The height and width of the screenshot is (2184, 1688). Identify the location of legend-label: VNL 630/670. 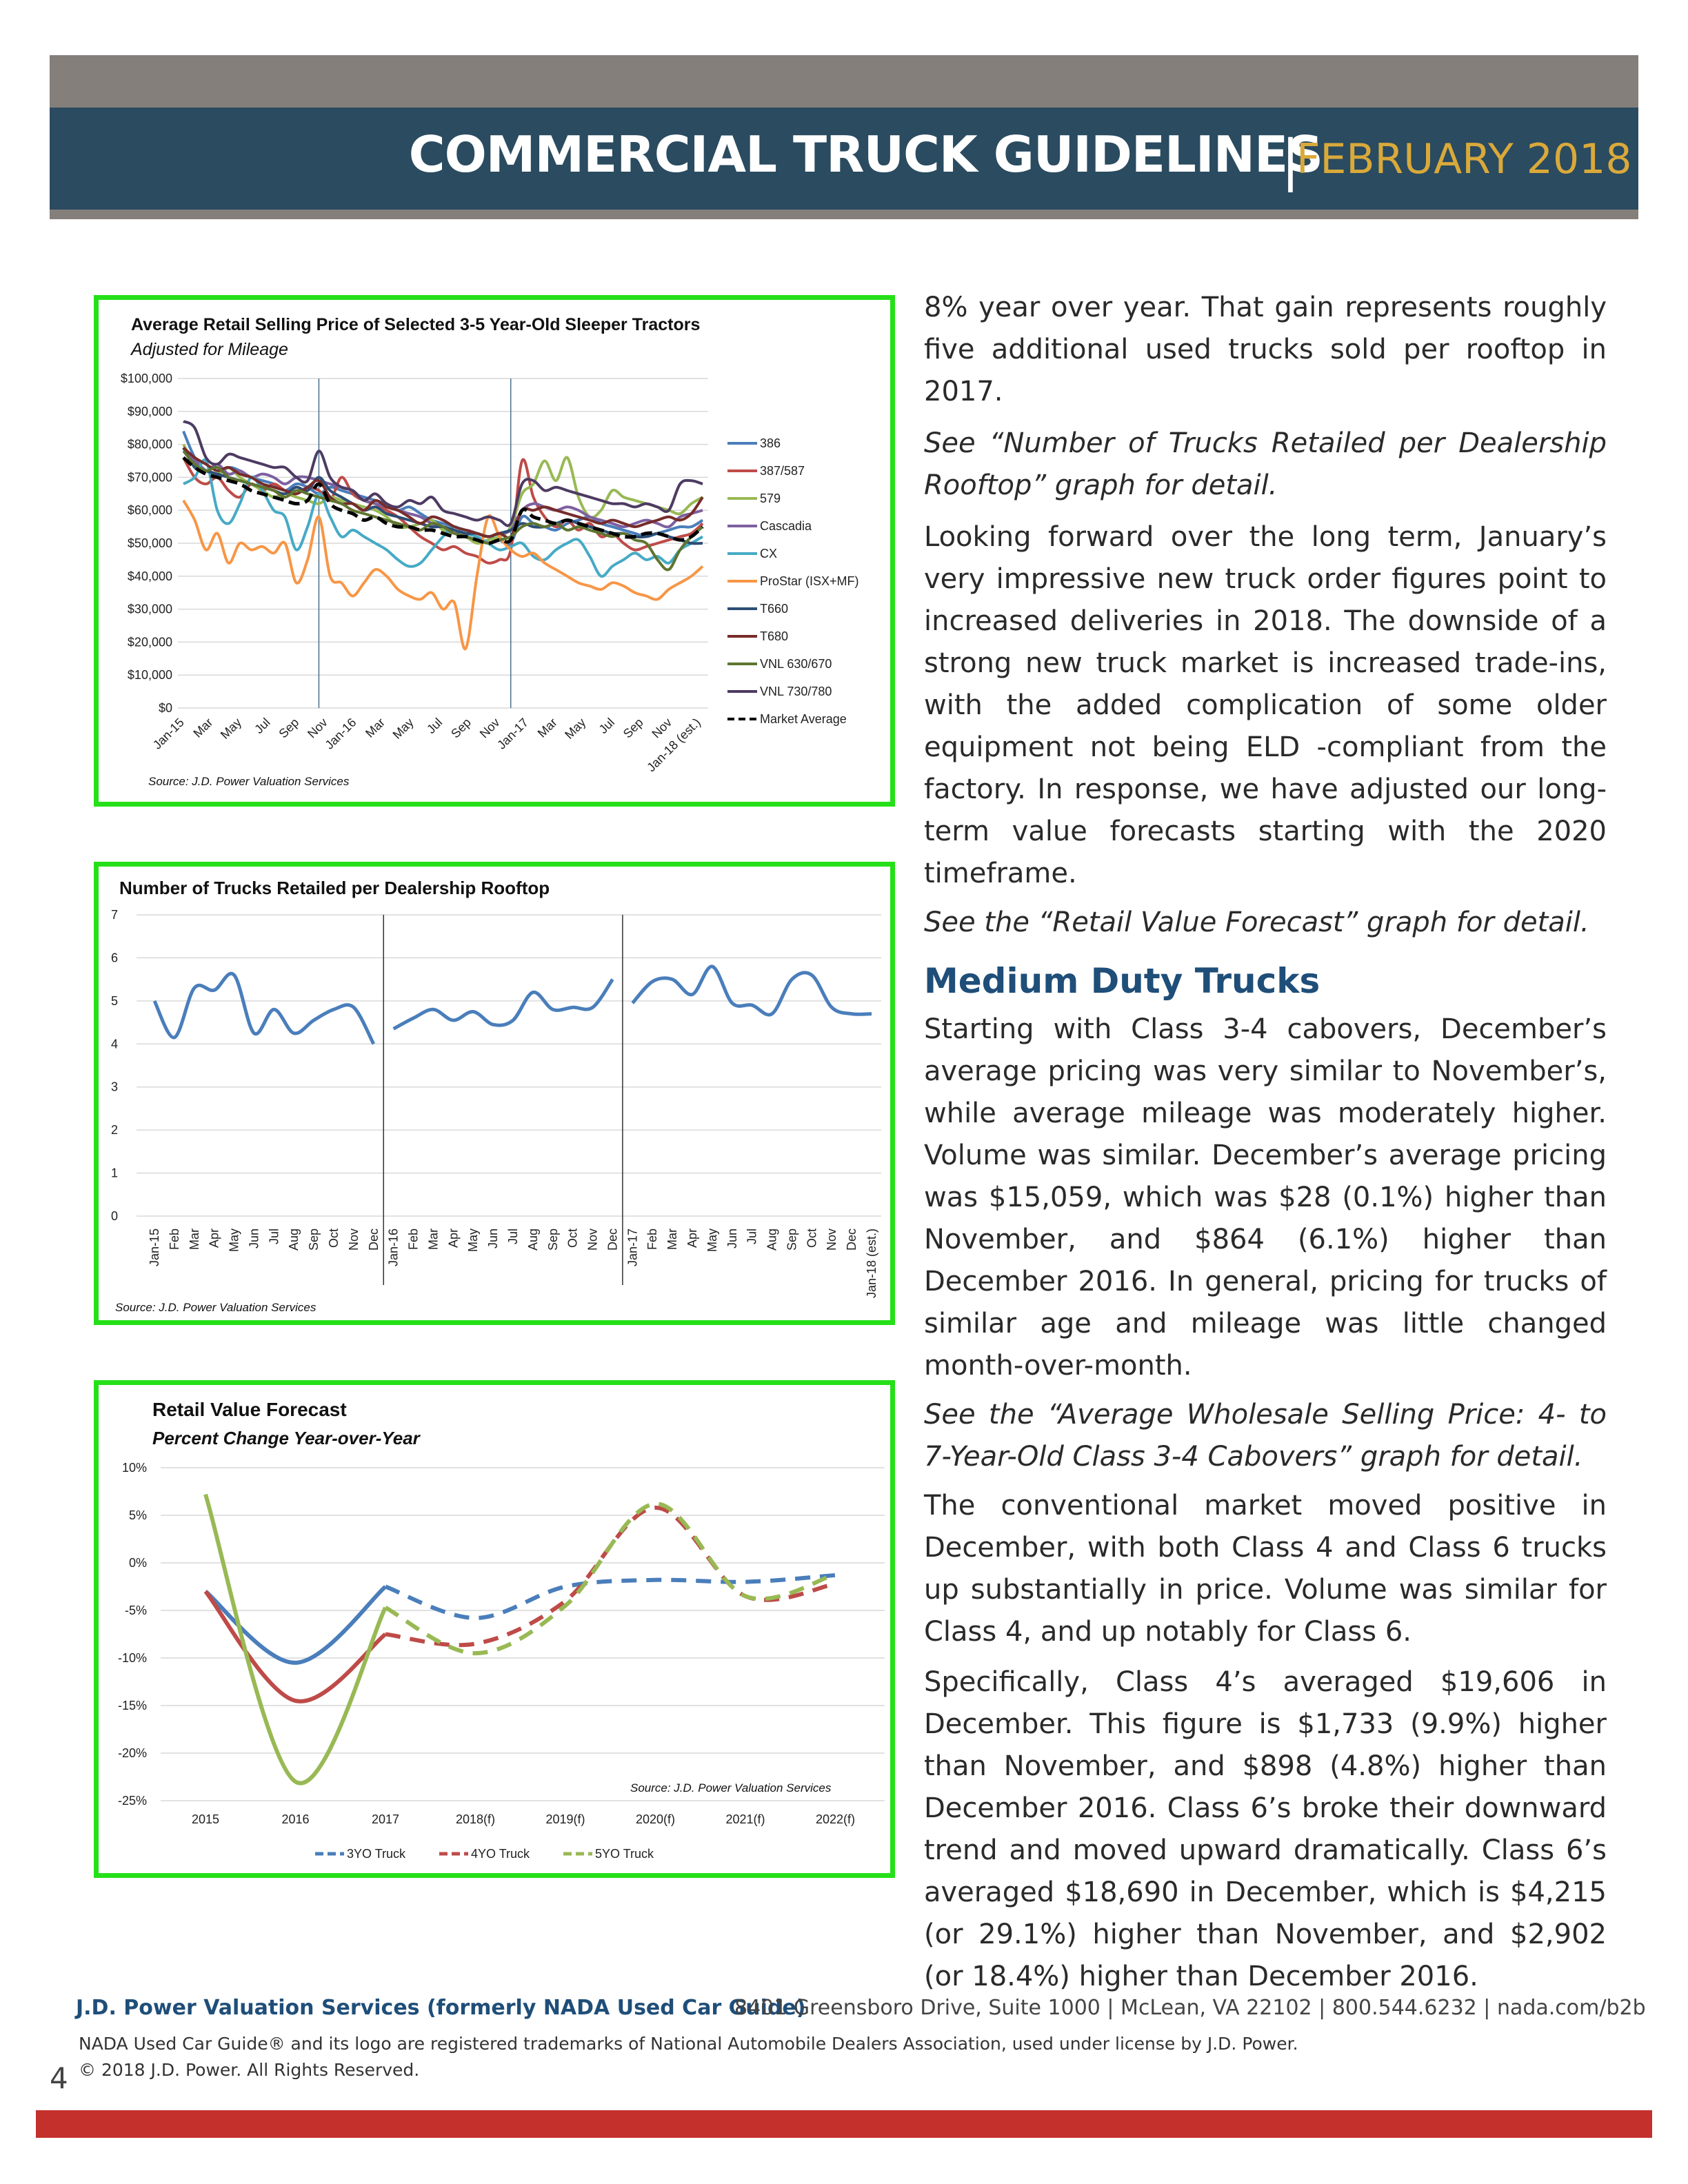
(796, 664).